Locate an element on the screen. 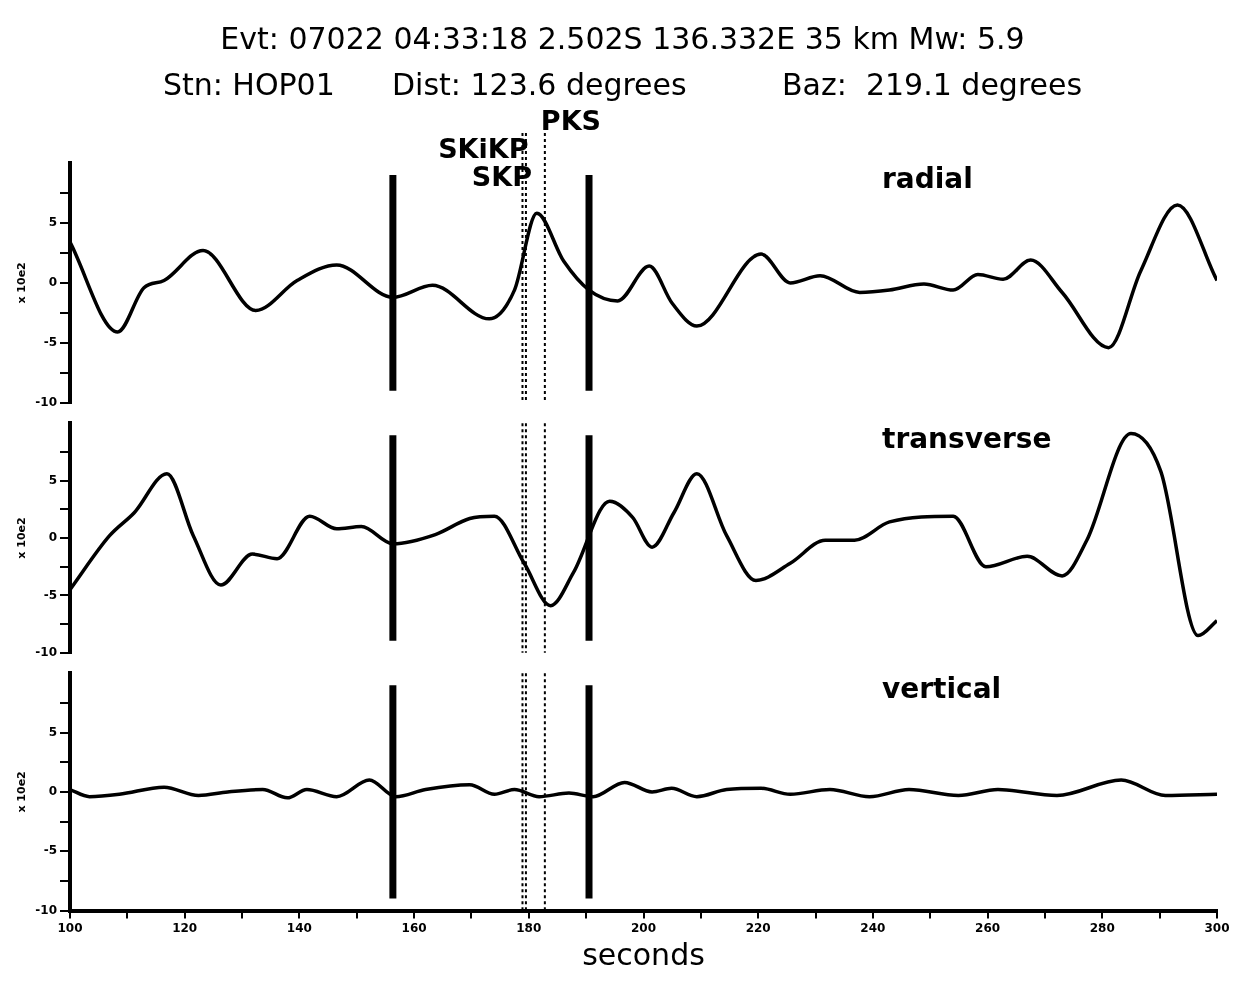  x-axis-title: seconds is located at coordinates (643, 954).